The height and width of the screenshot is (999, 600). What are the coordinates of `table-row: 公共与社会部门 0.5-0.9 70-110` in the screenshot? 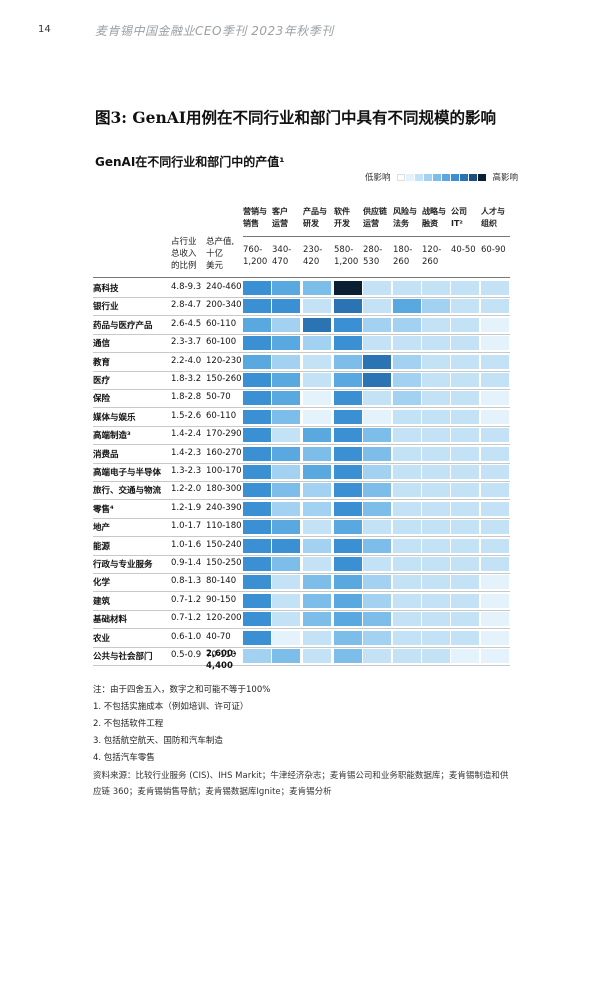 It's located at (301, 656).